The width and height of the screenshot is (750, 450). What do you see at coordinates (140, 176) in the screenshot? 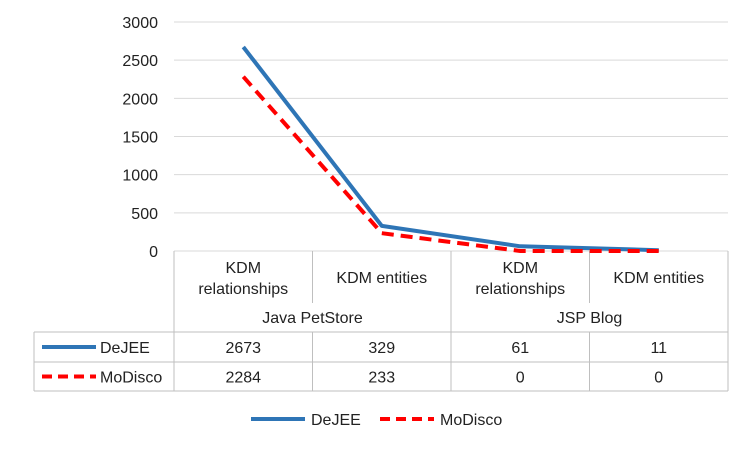
I see `y-tick-label-1000: 1000` at bounding box center [140, 176].